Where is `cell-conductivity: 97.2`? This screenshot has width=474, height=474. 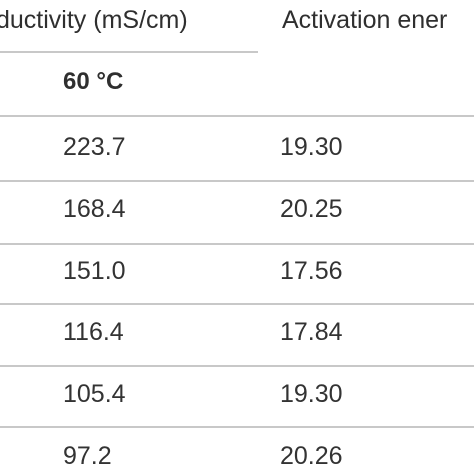
cell-conductivity: 97.2 is located at coordinates (87, 456).